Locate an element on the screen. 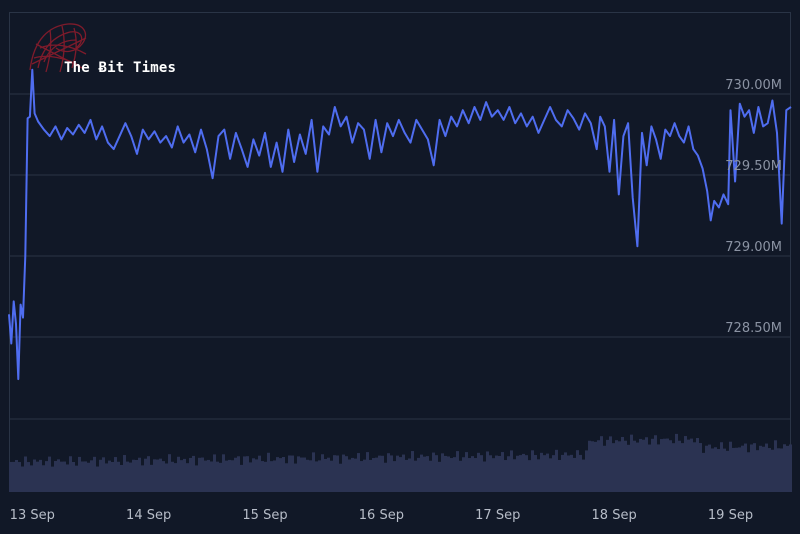  x-tick-label: 18 Sep is located at coordinates (614, 515).